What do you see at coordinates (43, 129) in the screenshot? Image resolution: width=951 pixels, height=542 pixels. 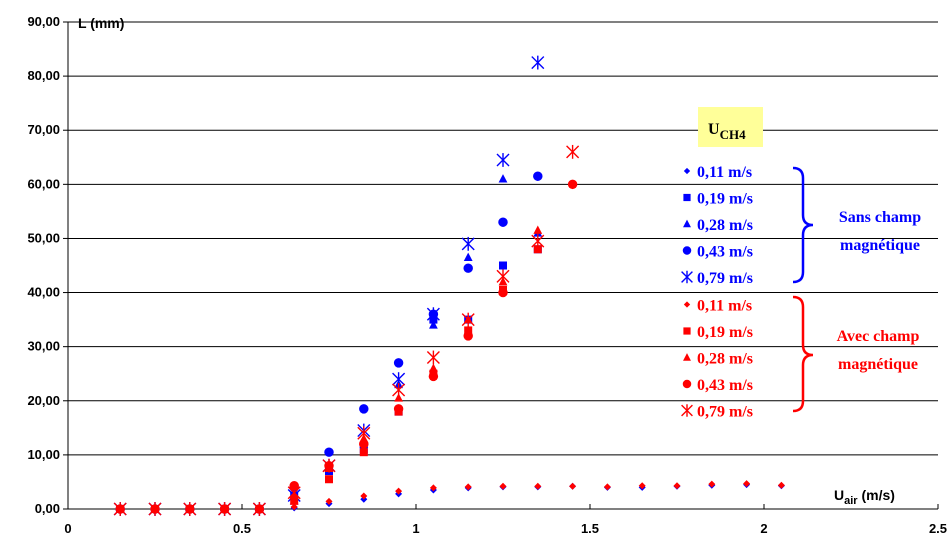 I see `y-tick-label: 70,00` at bounding box center [43, 129].